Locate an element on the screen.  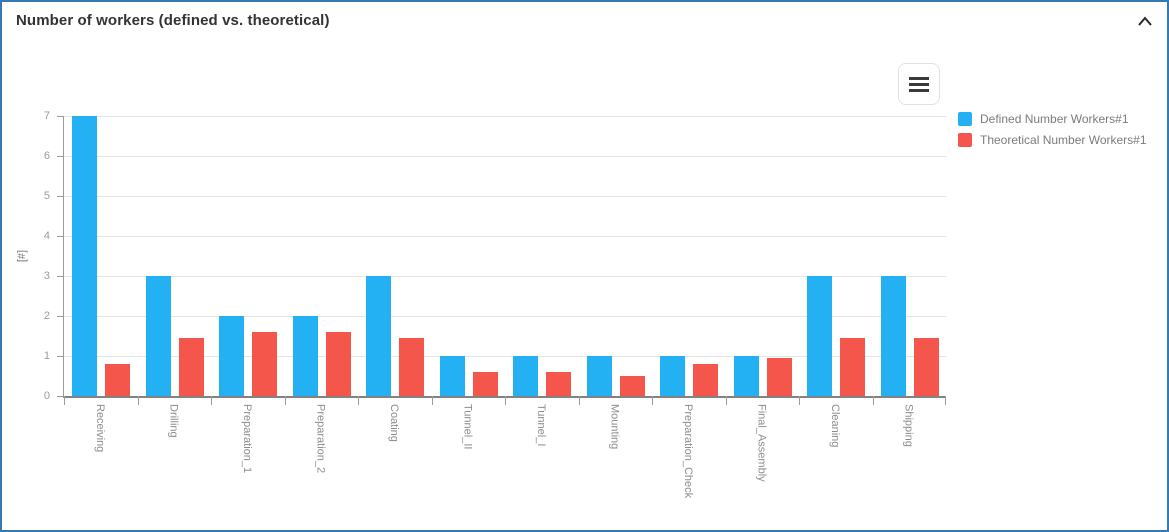
x-label-slot: Receiving is located at coordinates (100, 465).